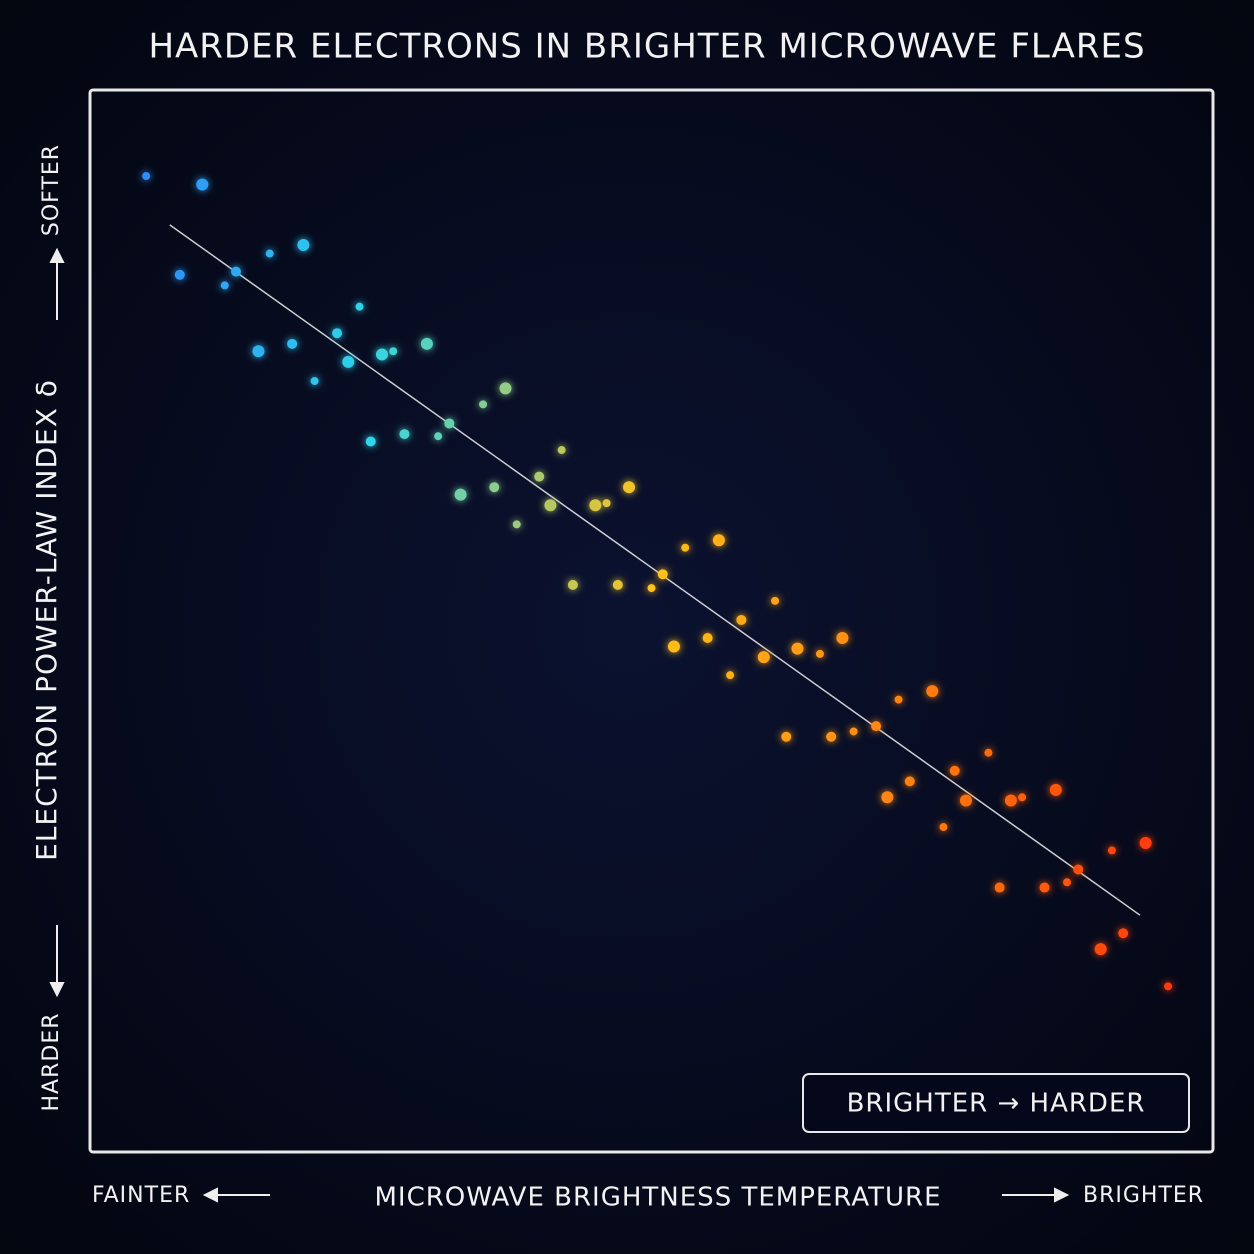 This screenshot has width=1254, height=1254. What do you see at coordinates (1143, 1195) in the screenshot?
I see `x-axis-right-label: BRIGHTER` at bounding box center [1143, 1195].